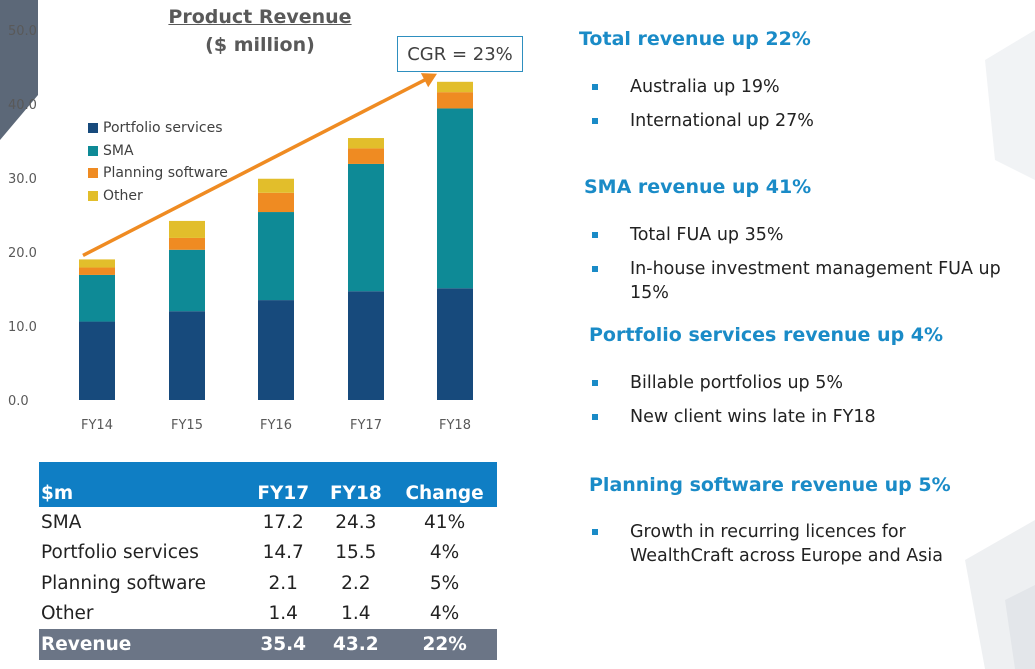 This screenshot has height=669, width=1035. What do you see at coordinates (143, 484) in the screenshot?
I see `table-header-cell: $m` at bounding box center [143, 484].